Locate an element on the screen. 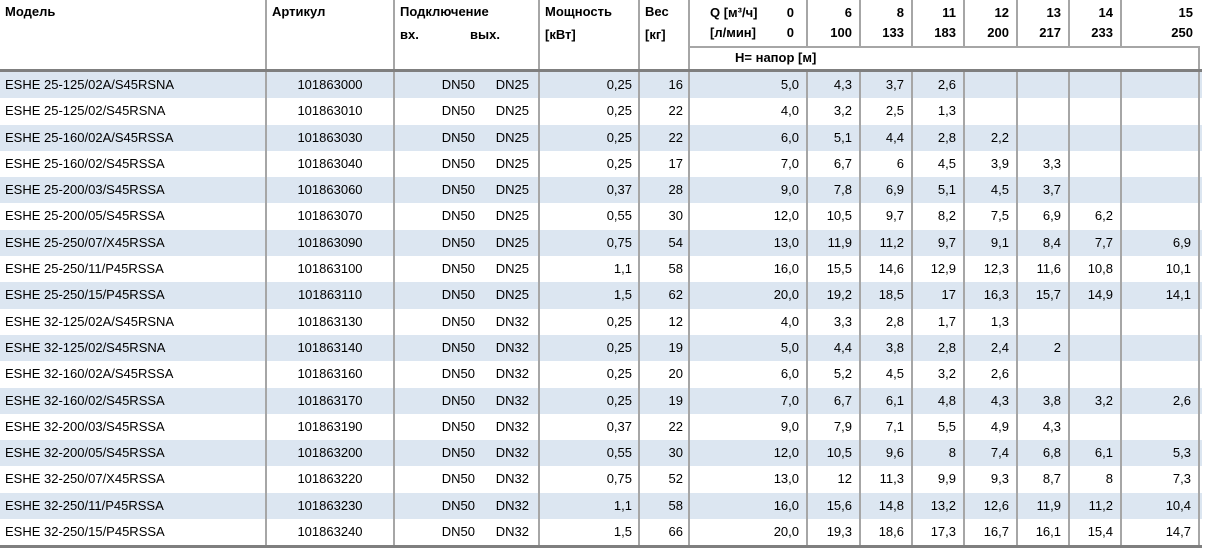 The height and width of the screenshot is (557, 1207). header-outlet-label: вых. is located at coordinates (485, 34).